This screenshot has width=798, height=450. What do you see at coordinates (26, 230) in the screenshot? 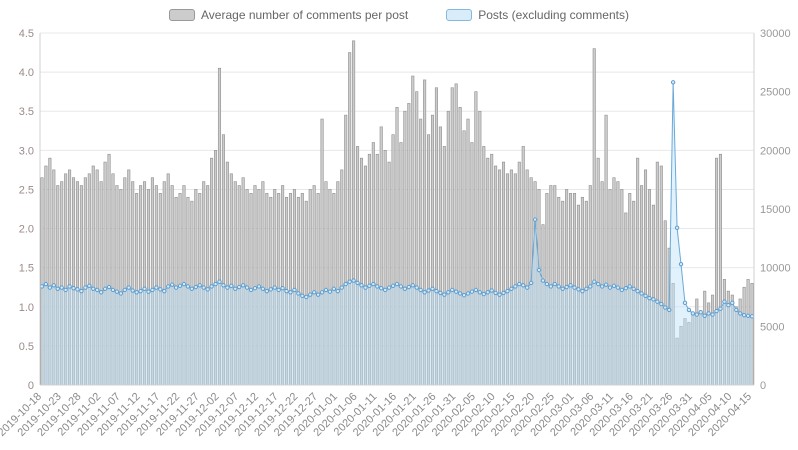
I see `svg-text: 2.0` at bounding box center [26, 230].